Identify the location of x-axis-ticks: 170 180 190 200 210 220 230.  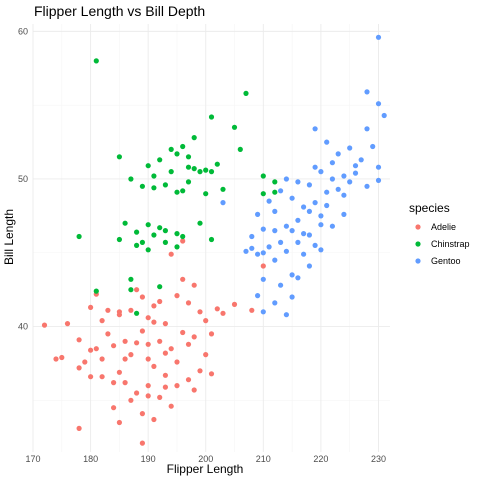
(205, 459).